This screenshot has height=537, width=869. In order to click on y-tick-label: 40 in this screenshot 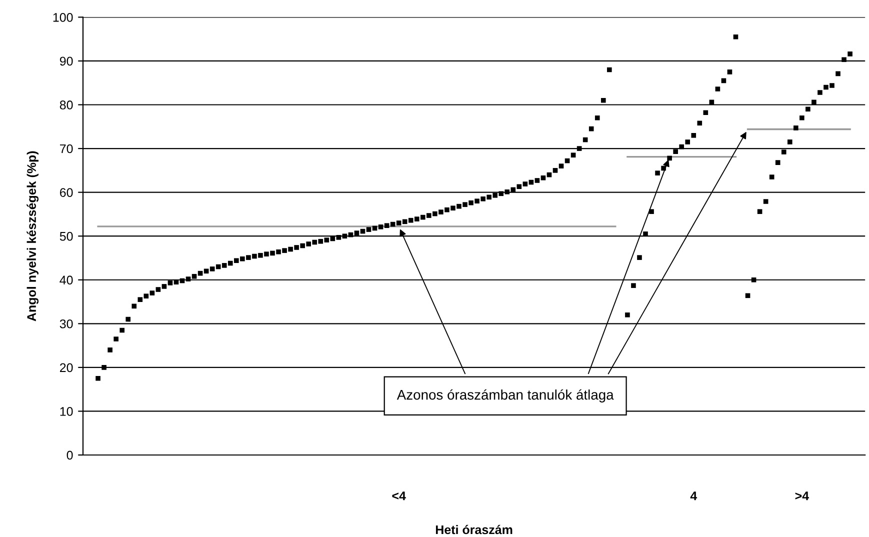, I will do `click(66, 280)`.